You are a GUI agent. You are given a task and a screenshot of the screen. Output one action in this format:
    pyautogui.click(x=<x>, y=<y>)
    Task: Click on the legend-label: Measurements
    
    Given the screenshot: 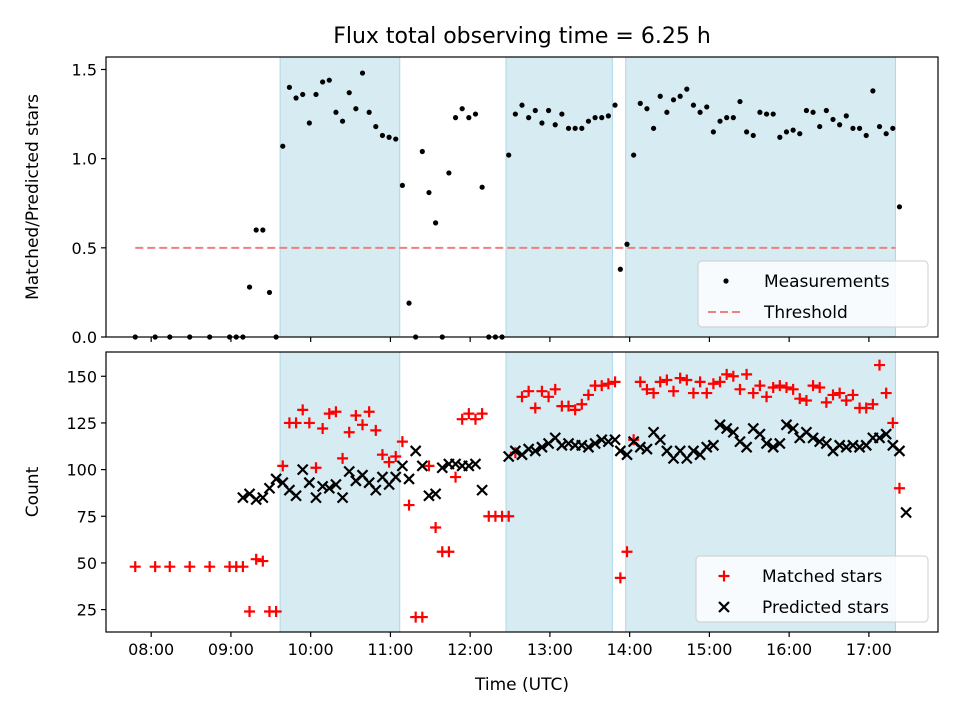 What is the action you would take?
    pyautogui.click(x=827, y=282)
    